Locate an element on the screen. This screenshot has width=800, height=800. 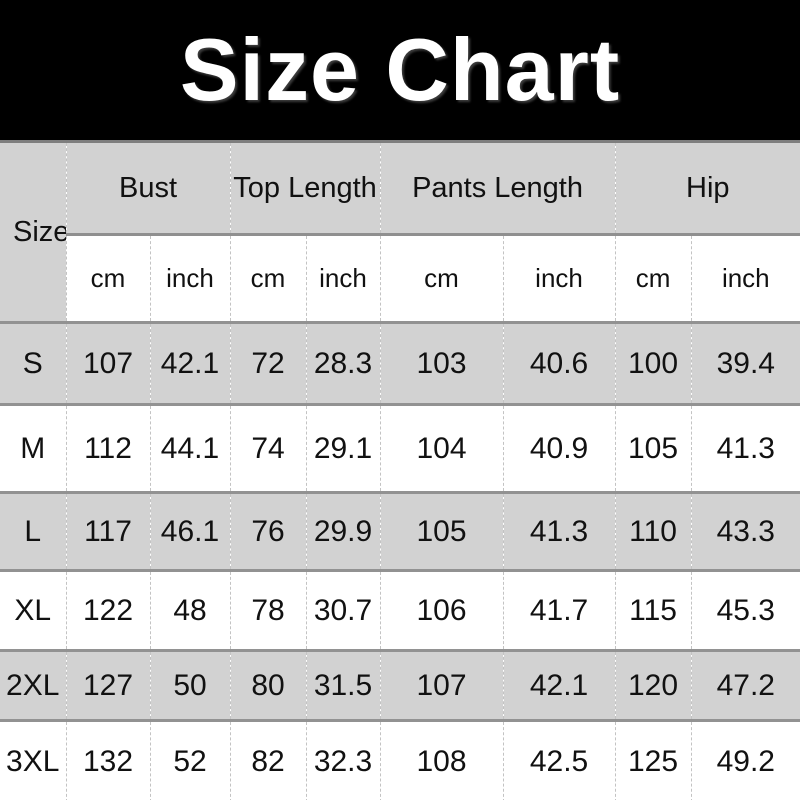
page-title: Size Chart is located at coordinates (400, 69).